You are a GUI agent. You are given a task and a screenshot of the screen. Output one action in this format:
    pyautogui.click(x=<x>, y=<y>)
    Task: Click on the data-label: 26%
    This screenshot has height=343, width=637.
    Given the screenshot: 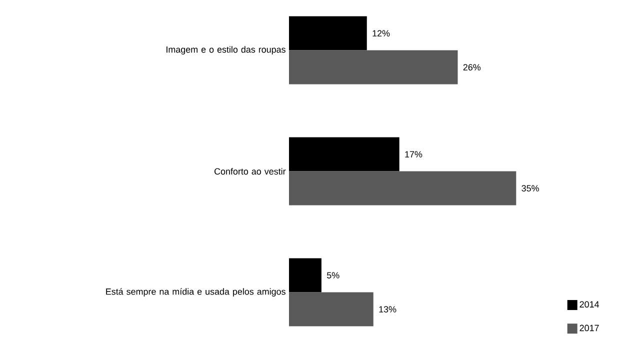 What is the action you would take?
    pyautogui.click(x=472, y=67)
    